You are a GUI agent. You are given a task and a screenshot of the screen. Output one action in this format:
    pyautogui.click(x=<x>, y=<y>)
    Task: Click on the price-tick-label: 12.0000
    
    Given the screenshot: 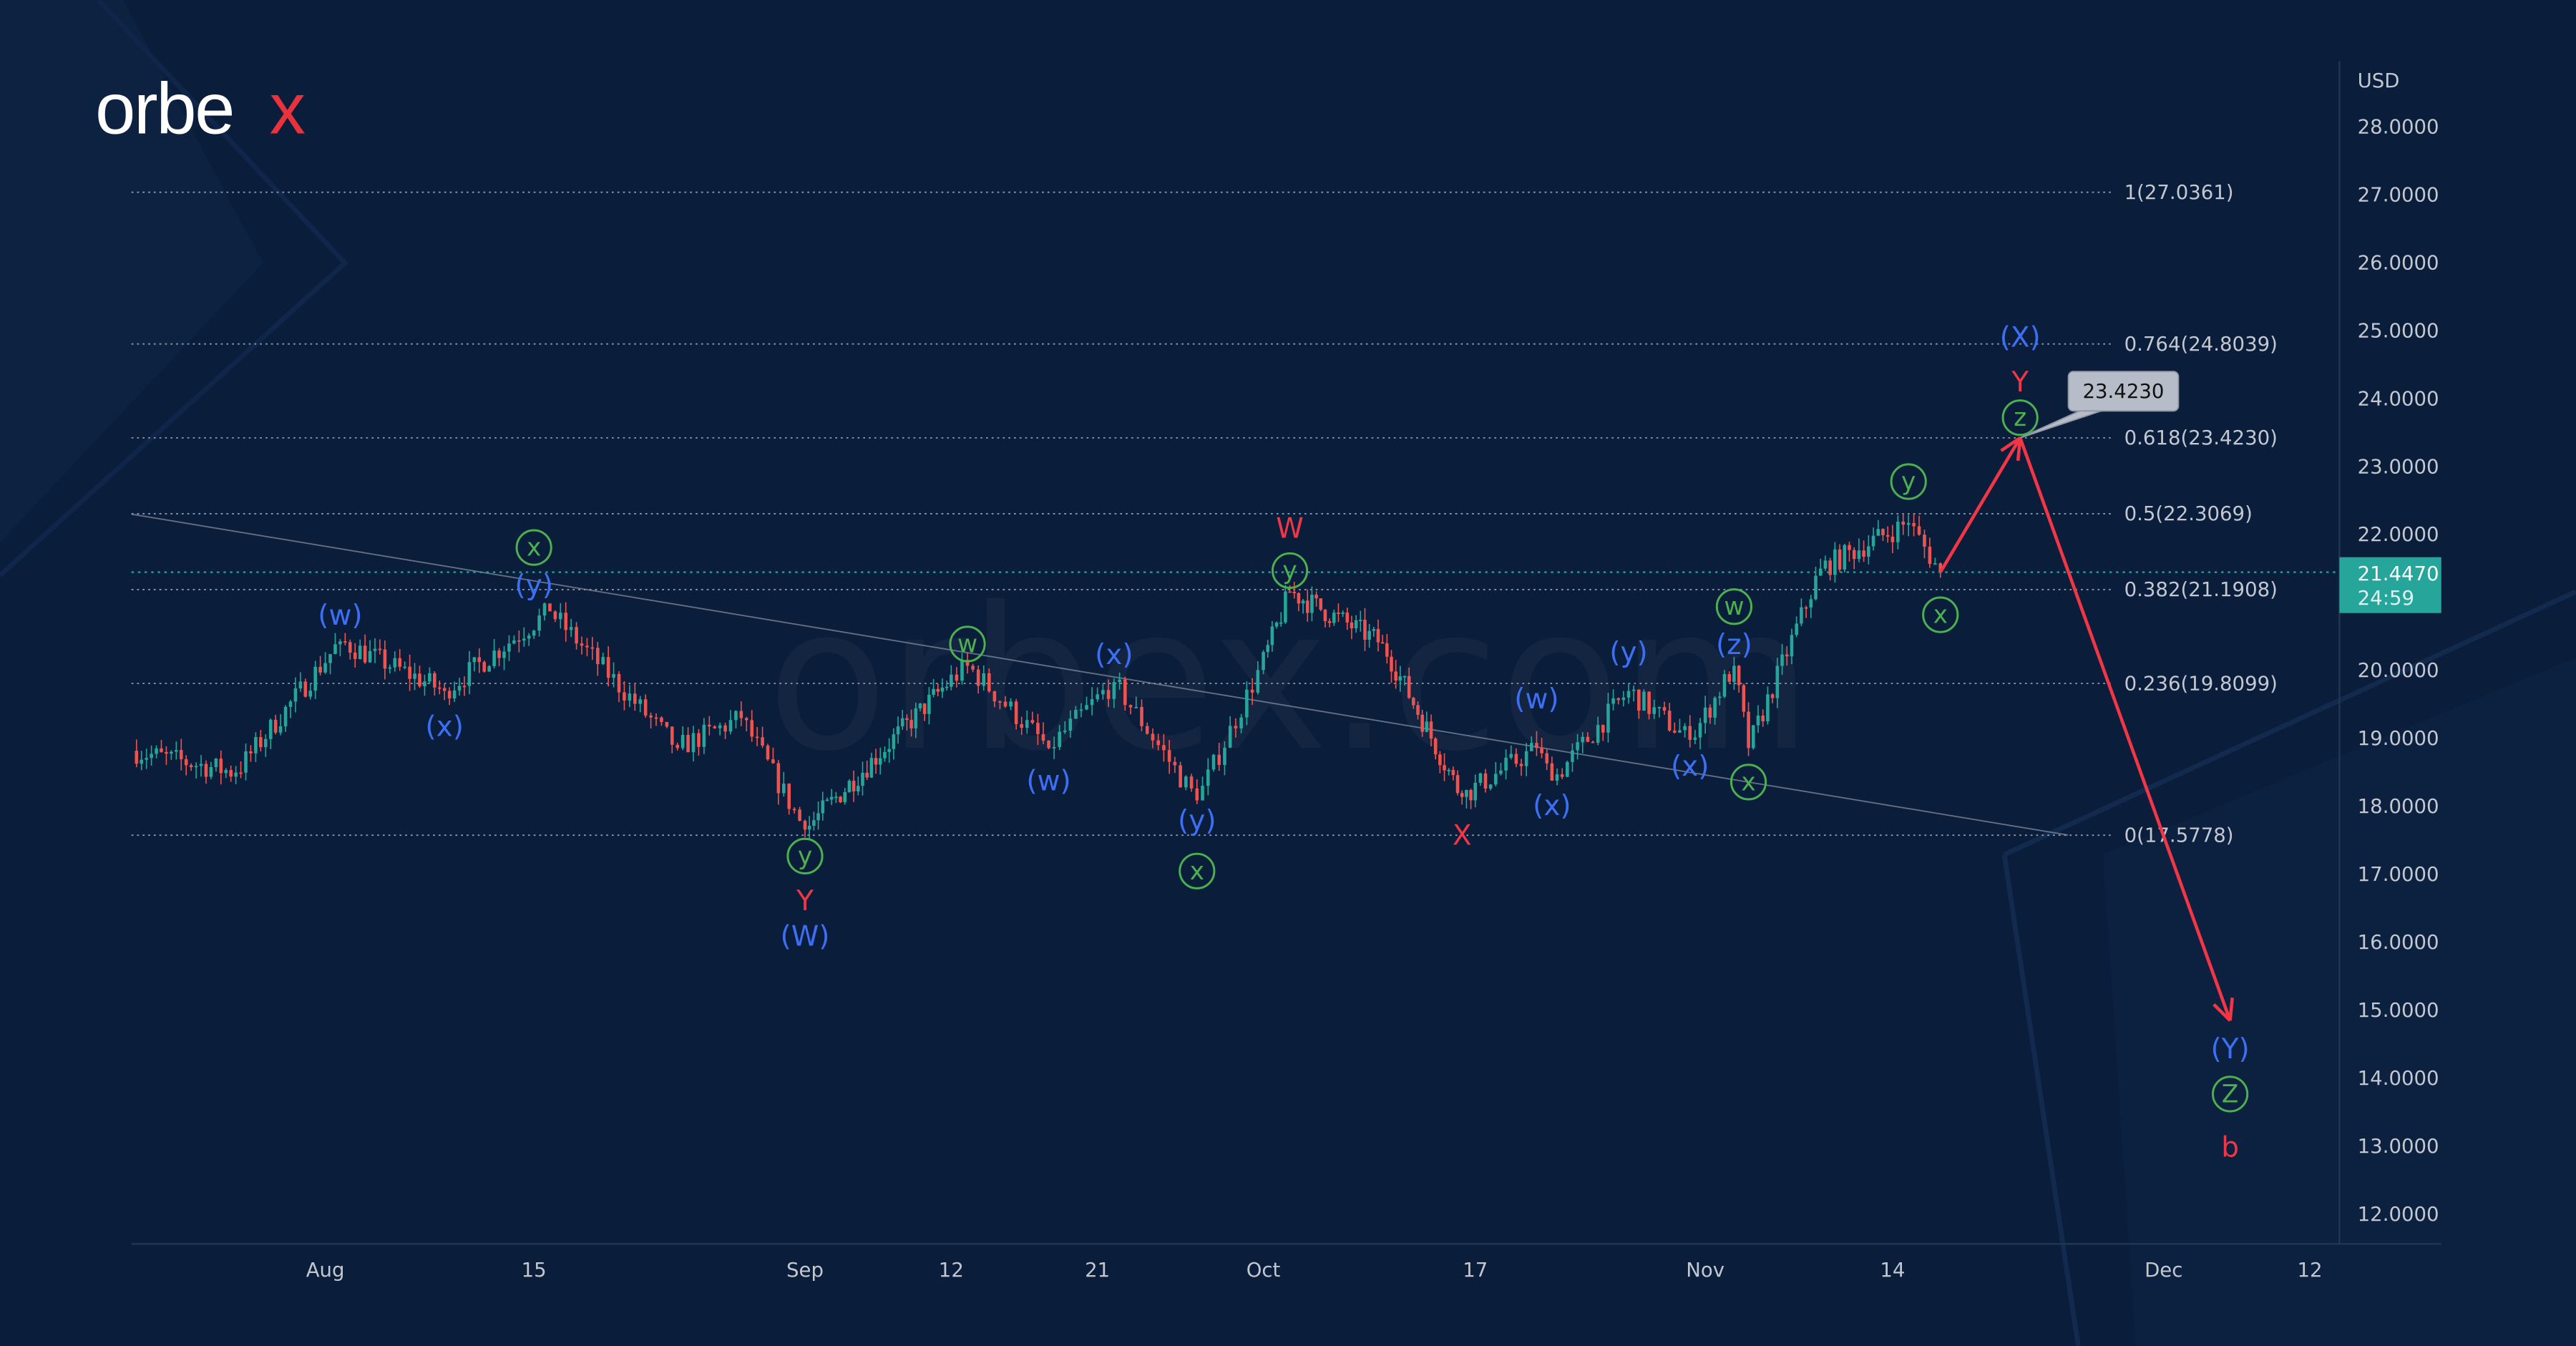 What is the action you would take?
    pyautogui.click(x=2398, y=1214)
    